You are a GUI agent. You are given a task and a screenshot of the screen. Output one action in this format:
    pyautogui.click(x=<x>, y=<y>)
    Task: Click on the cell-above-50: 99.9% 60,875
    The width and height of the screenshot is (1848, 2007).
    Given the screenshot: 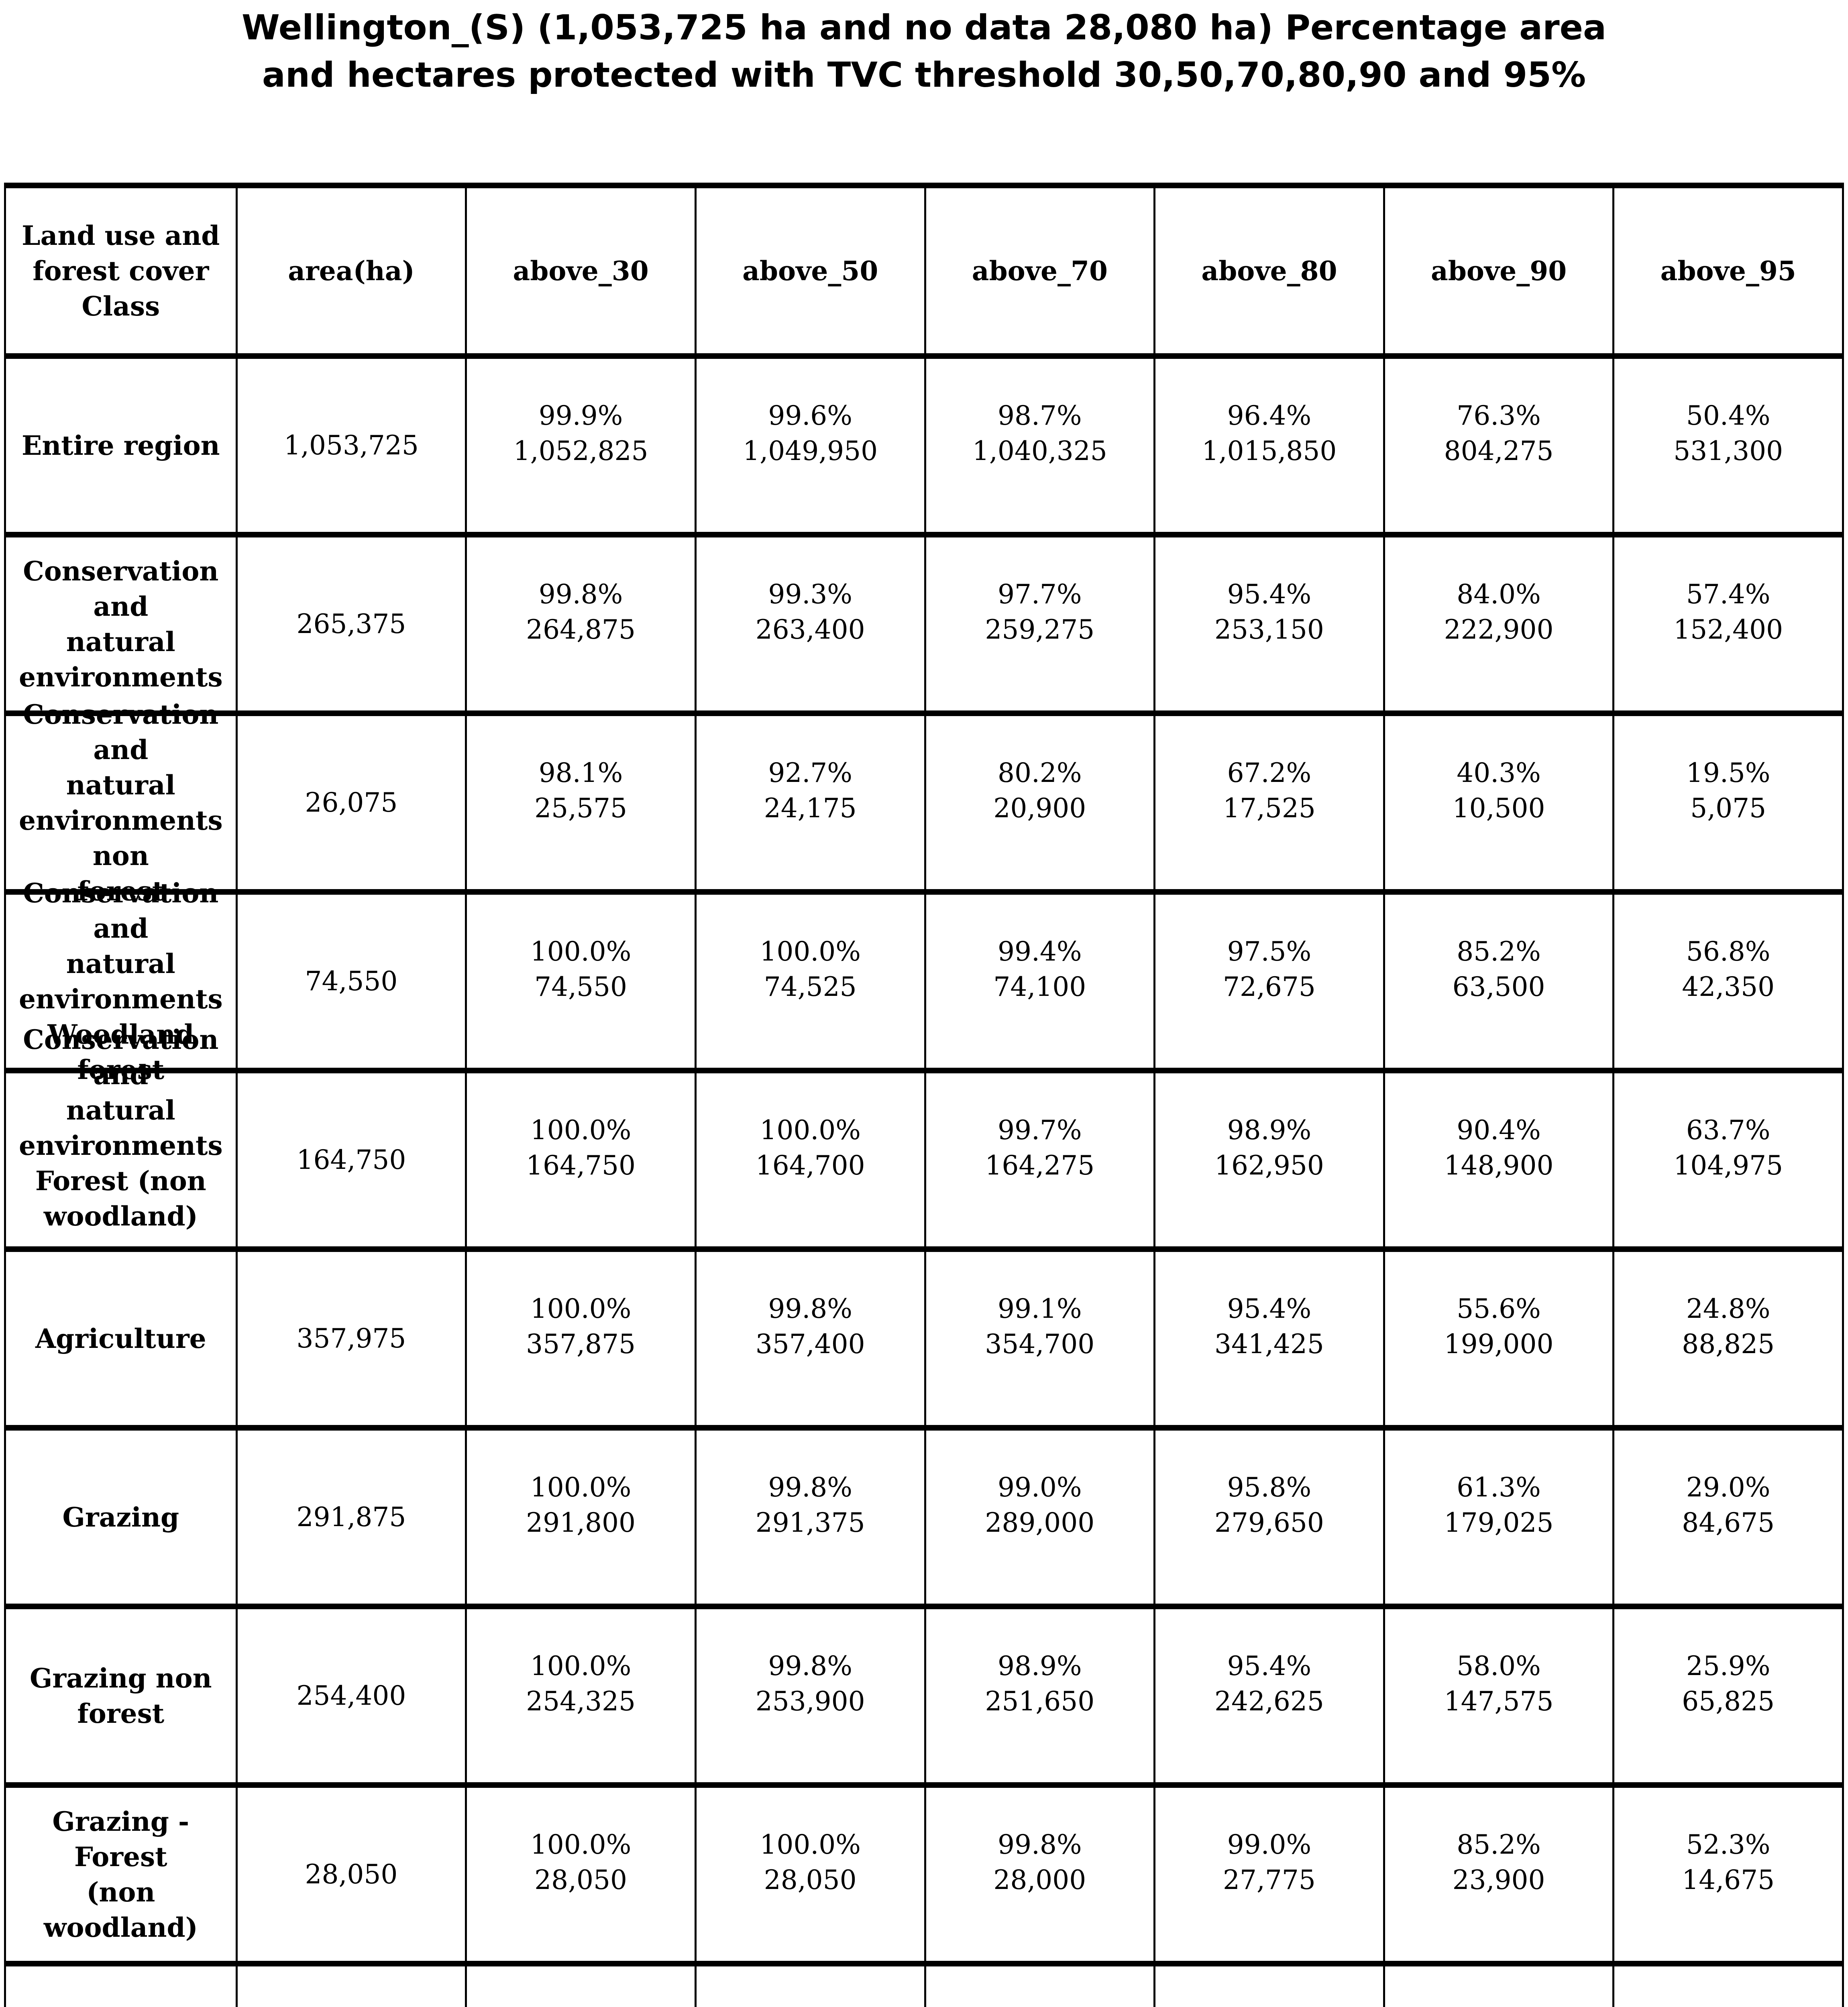 What is the action you would take?
    pyautogui.click(x=809, y=1986)
    